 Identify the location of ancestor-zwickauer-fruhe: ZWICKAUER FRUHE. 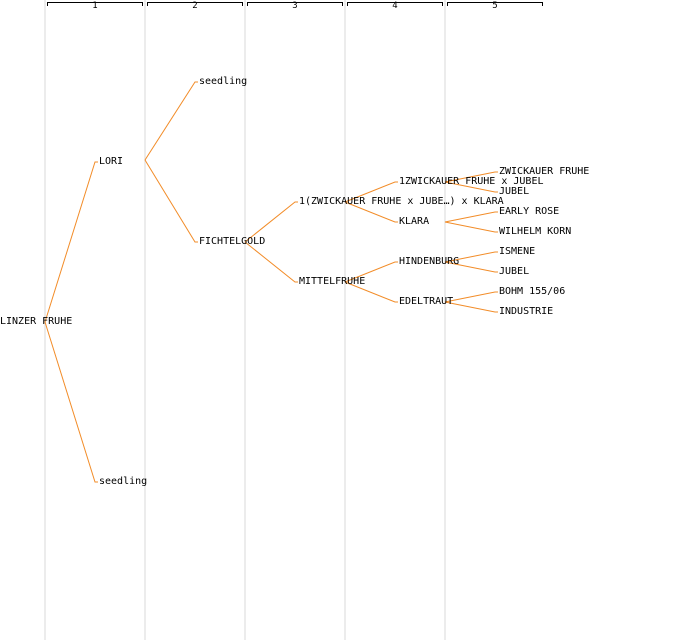
(544, 171).